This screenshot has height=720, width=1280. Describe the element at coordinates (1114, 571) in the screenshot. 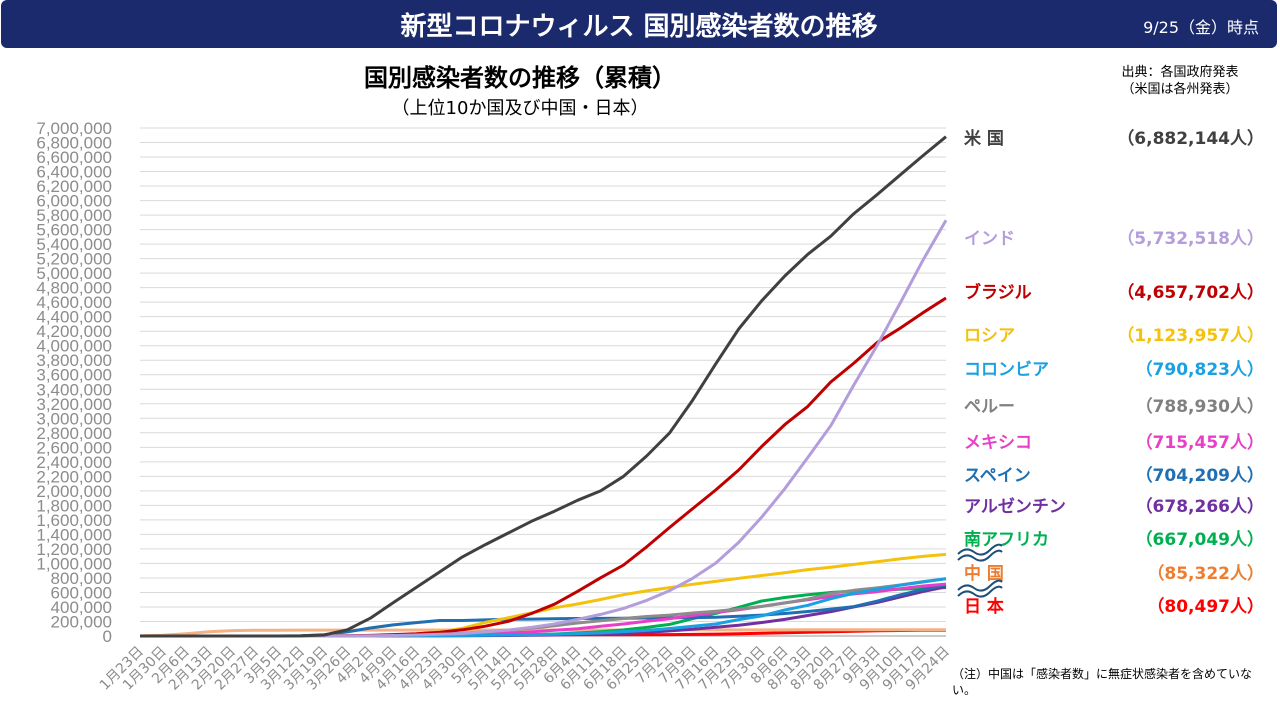

I see `series-label-row: 中 国 （85,322人）` at that location.